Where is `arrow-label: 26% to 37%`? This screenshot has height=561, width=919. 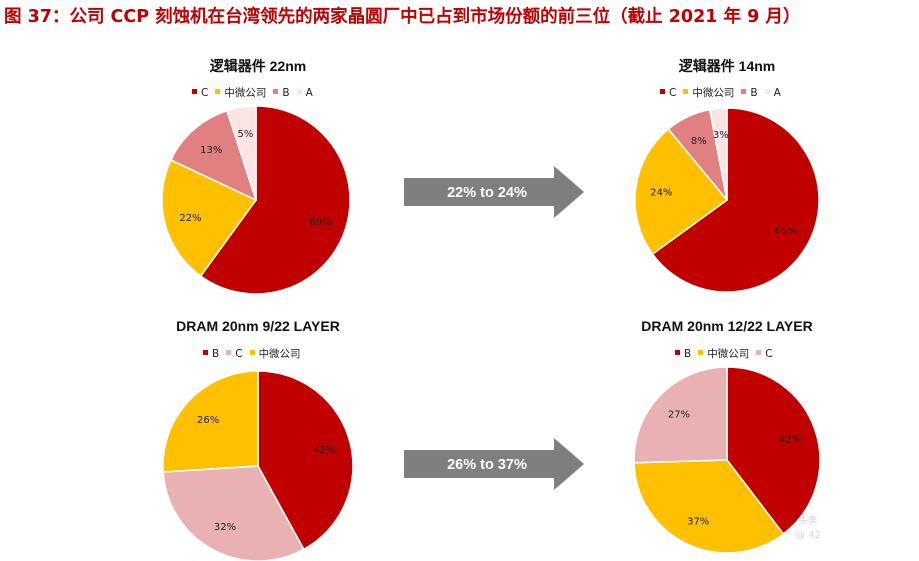 arrow-label: 26% to 37% is located at coordinates (487, 465).